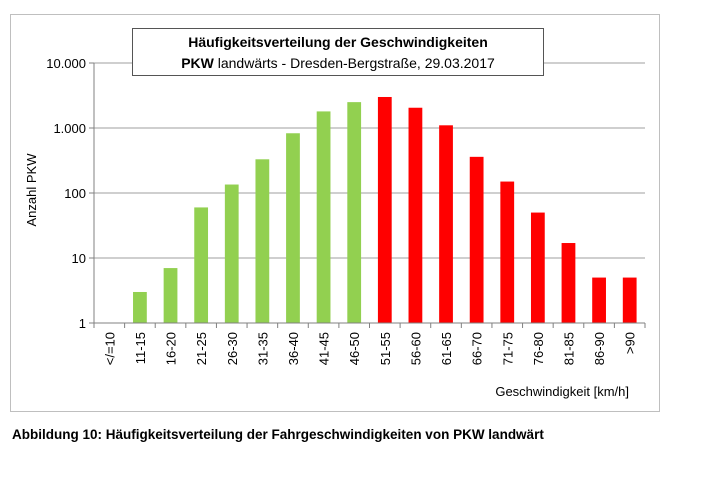  Describe the element at coordinates (629, 300) in the screenshot. I see `bar->90` at that location.